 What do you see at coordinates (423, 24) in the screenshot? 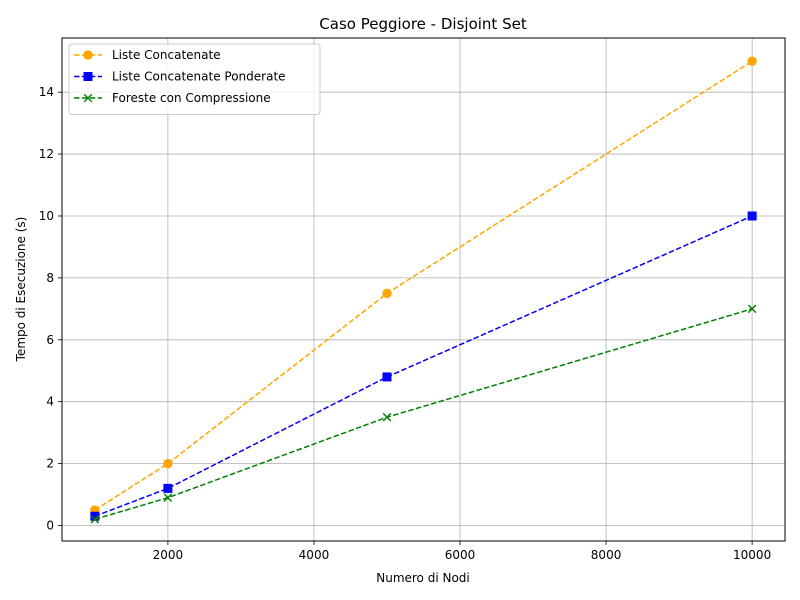
I see `chart-title: Caso Peggiore - Disjoint Set` at bounding box center [423, 24].